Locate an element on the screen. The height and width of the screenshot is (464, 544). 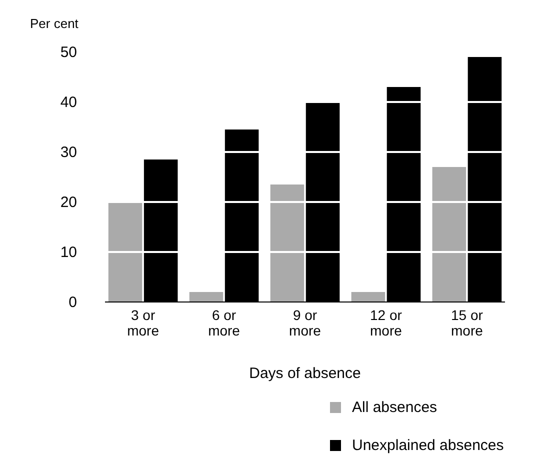
y-tick-label: 20 is located at coordinates (68, 202).